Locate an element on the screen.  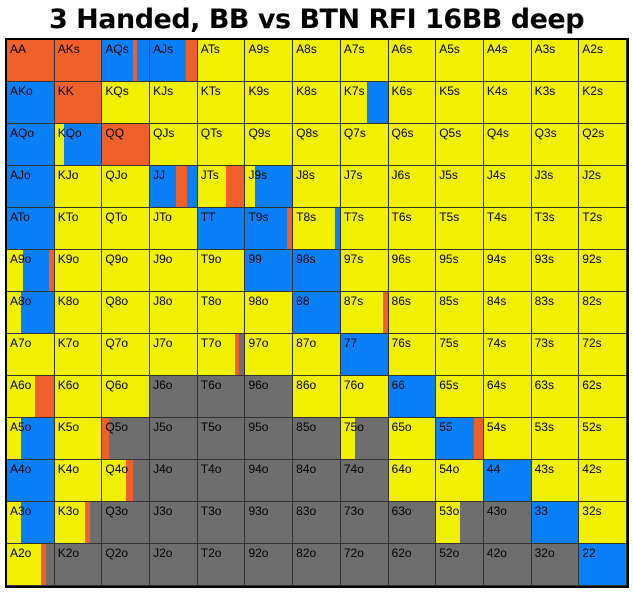
hand-cell-76s: 76s is located at coordinates (412, 355).